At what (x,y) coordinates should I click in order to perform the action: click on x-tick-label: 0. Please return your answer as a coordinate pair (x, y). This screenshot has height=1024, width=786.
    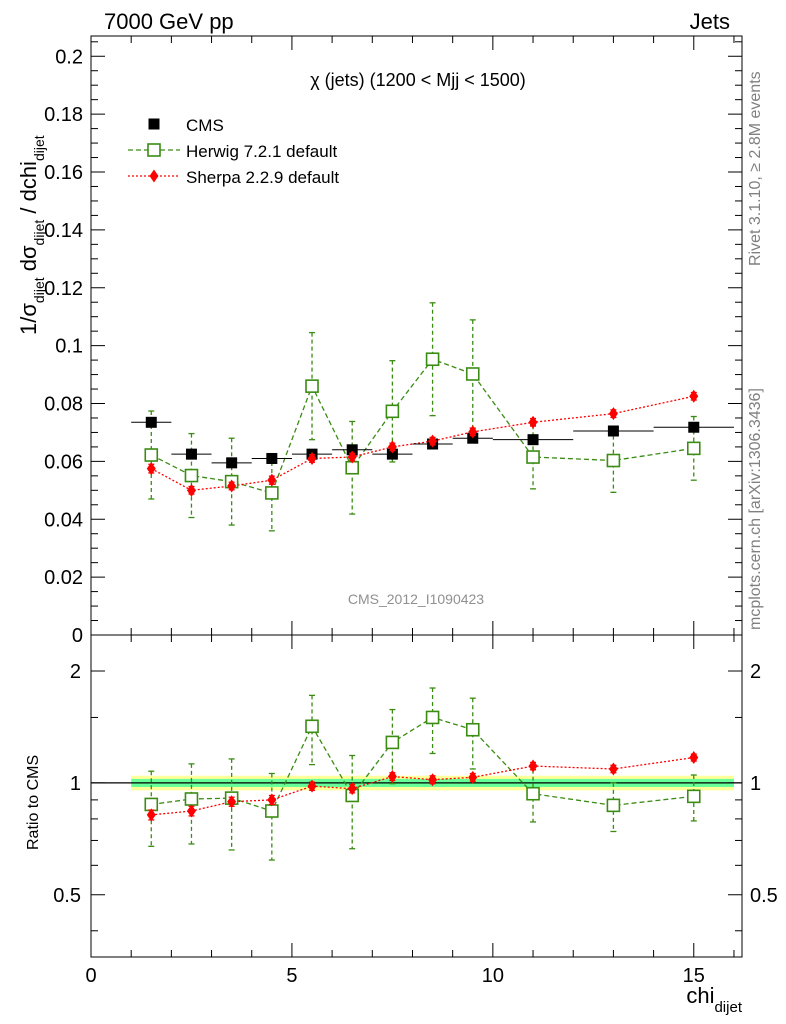
    Looking at the image, I should click on (90, 976).